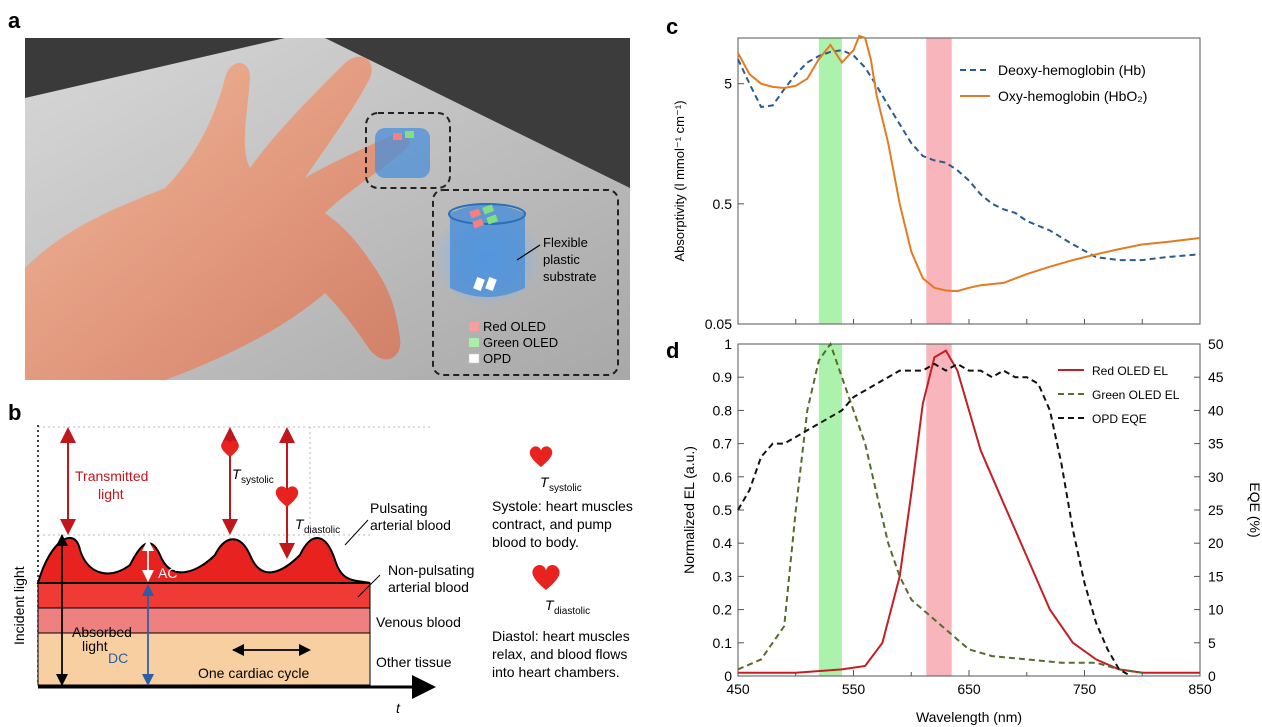  What do you see at coordinates (723, 377) in the screenshot?
I see `chart-d-ytick-label: 0.9` at bounding box center [723, 377].